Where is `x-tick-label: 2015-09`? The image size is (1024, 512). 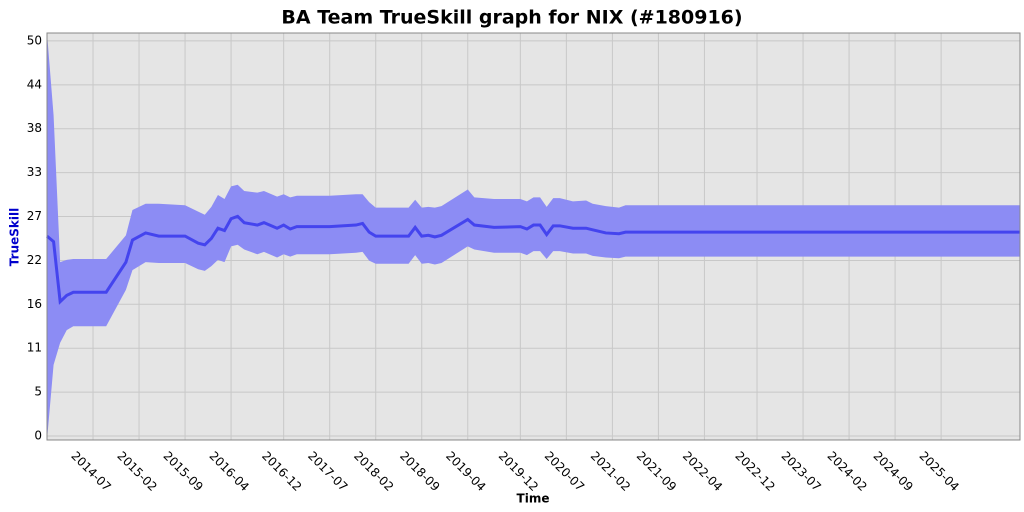 x-tick-label: 2015-09 is located at coordinates (182, 471).